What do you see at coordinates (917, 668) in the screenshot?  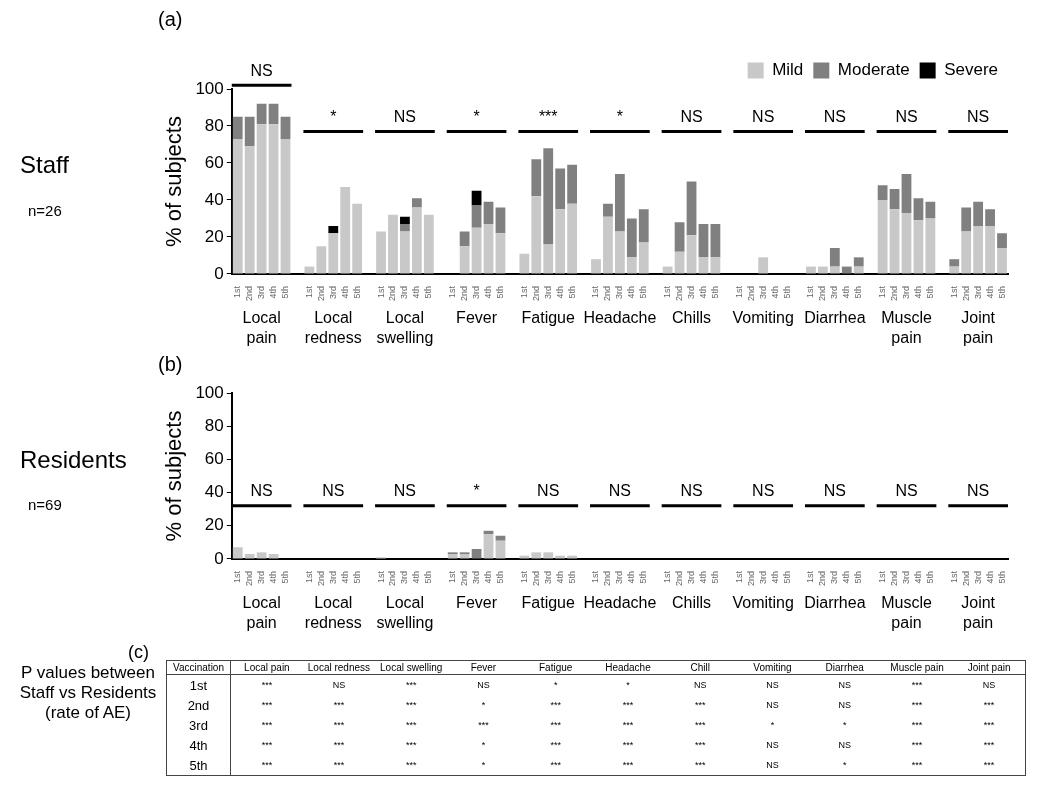 I see `x-tick-label: Muscle pain` at bounding box center [917, 668].